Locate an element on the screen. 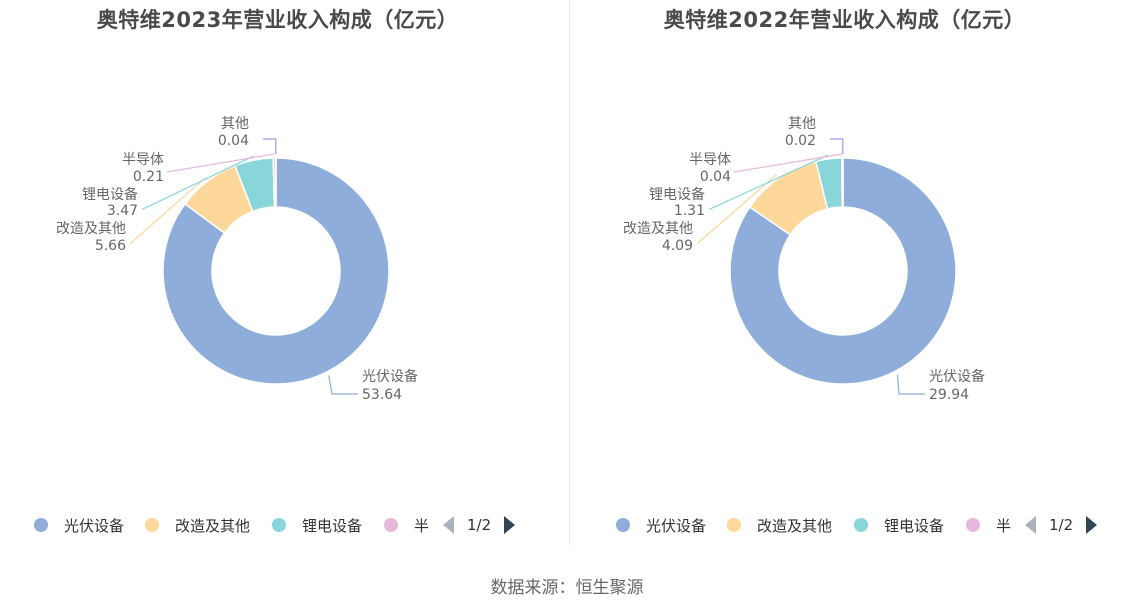 The width and height of the screenshot is (1134, 612). slice-label-value: 29.94 is located at coordinates (949, 395).